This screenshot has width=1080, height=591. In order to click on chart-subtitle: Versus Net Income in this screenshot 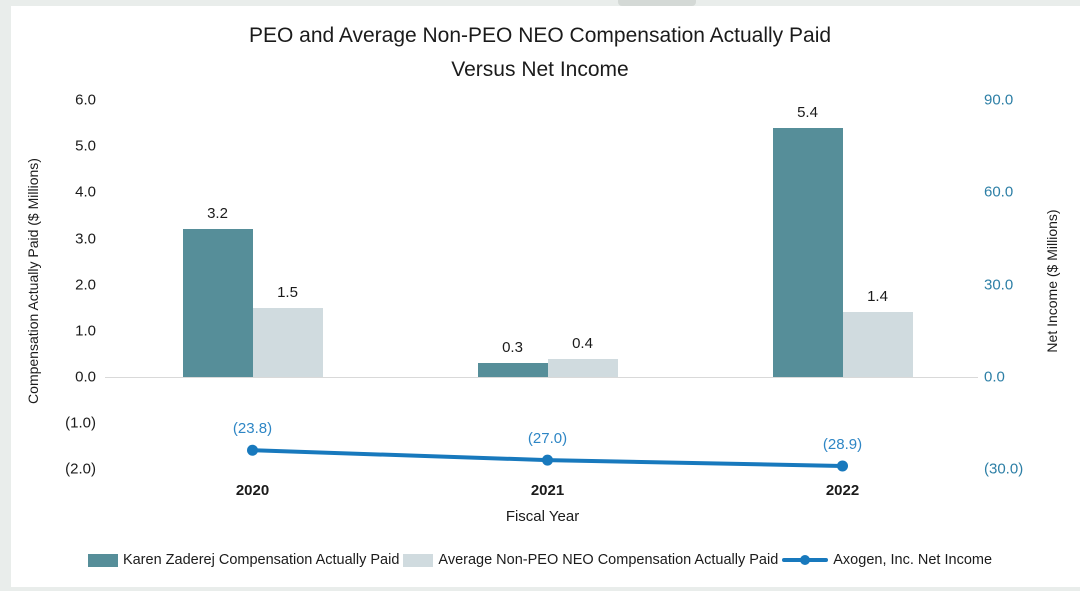, I will do `click(540, 69)`.